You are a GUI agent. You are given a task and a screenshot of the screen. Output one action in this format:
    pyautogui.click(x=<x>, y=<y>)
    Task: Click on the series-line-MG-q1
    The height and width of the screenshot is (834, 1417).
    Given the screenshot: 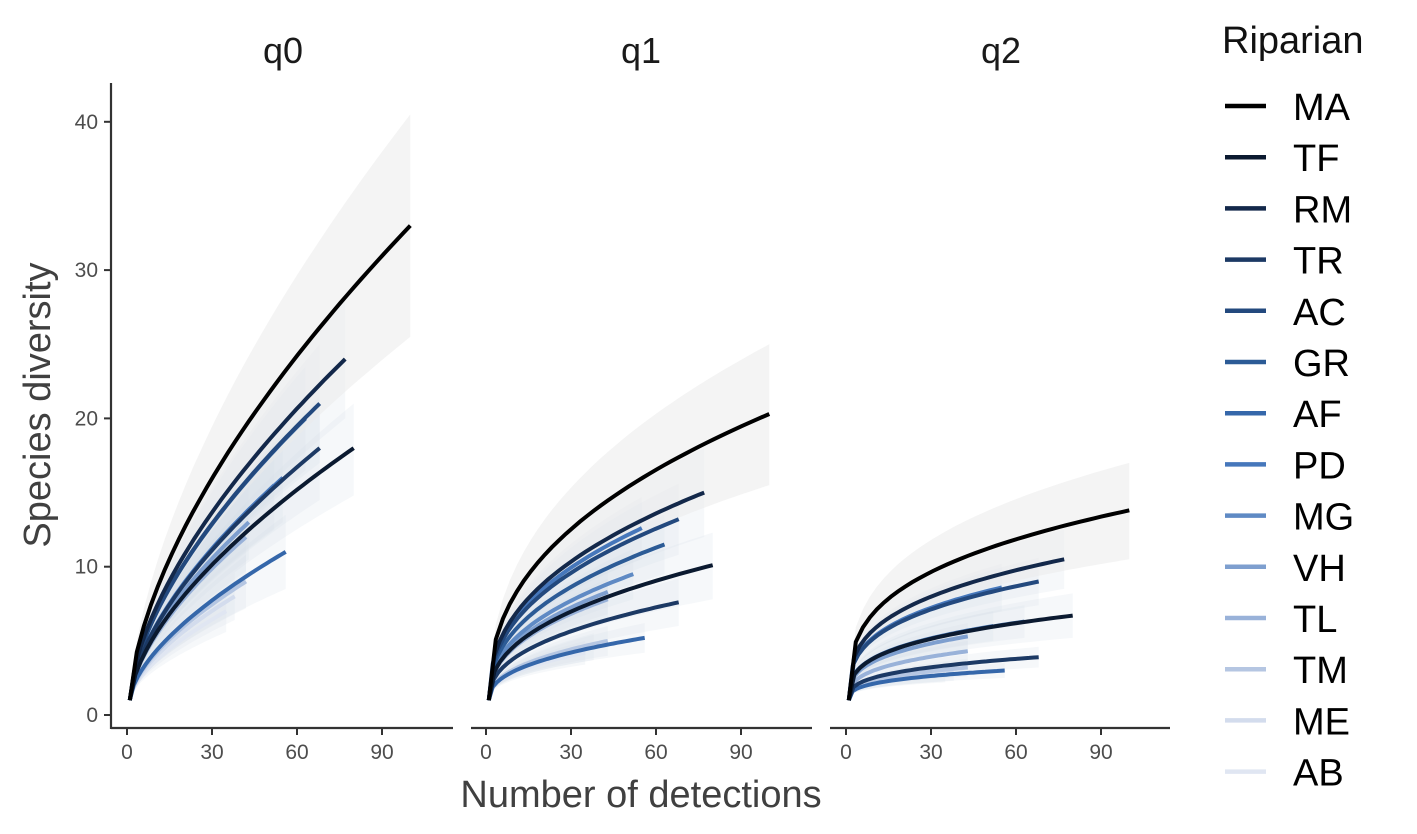 What is the action you would take?
    pyautogui.click(x=560, y=636)
    